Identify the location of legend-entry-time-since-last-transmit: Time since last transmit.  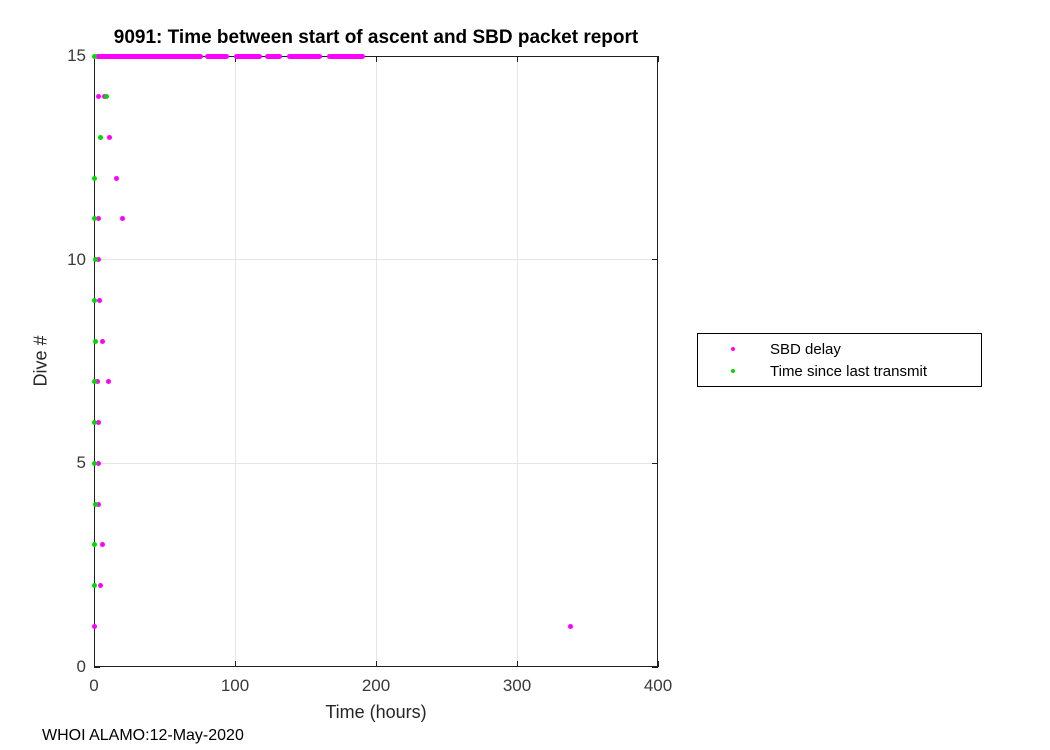
(839, 371).